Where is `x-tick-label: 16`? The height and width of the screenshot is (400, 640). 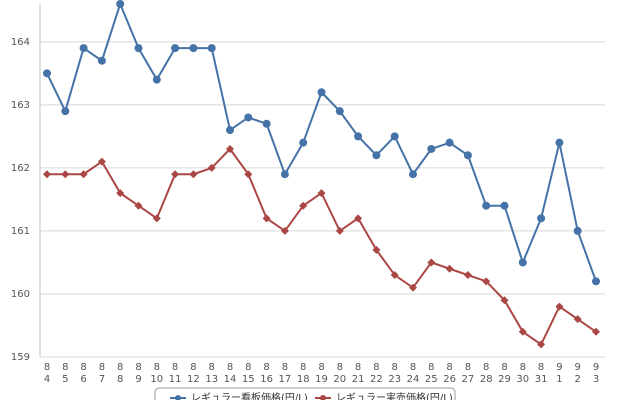
x-tick-label: 16 is located at coordinates (266, 379).